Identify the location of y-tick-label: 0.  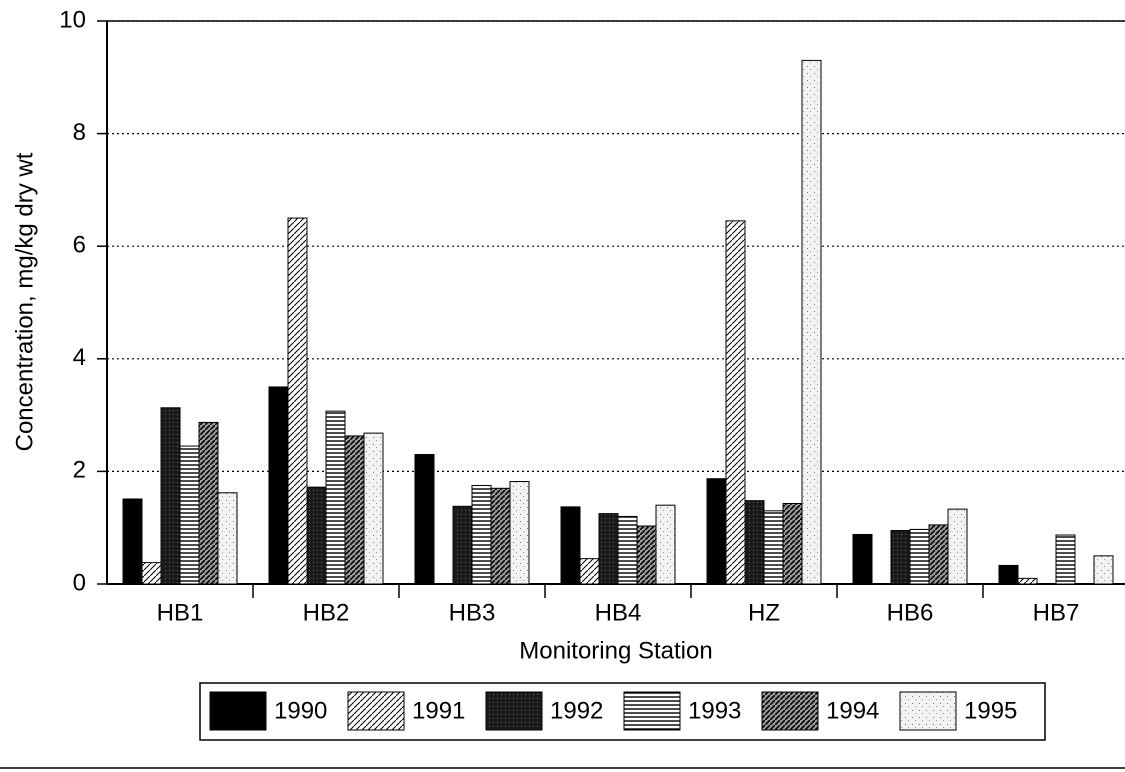
(79, 582).